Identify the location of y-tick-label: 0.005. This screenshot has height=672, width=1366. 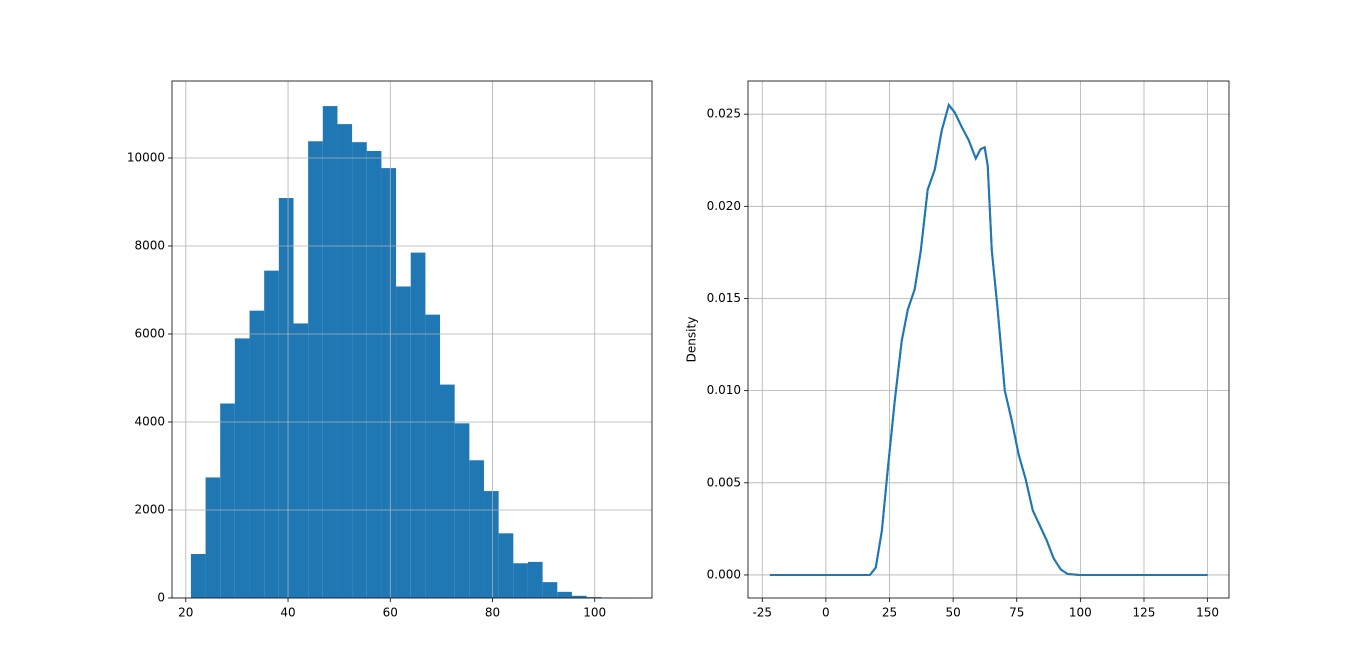
(724, 482).